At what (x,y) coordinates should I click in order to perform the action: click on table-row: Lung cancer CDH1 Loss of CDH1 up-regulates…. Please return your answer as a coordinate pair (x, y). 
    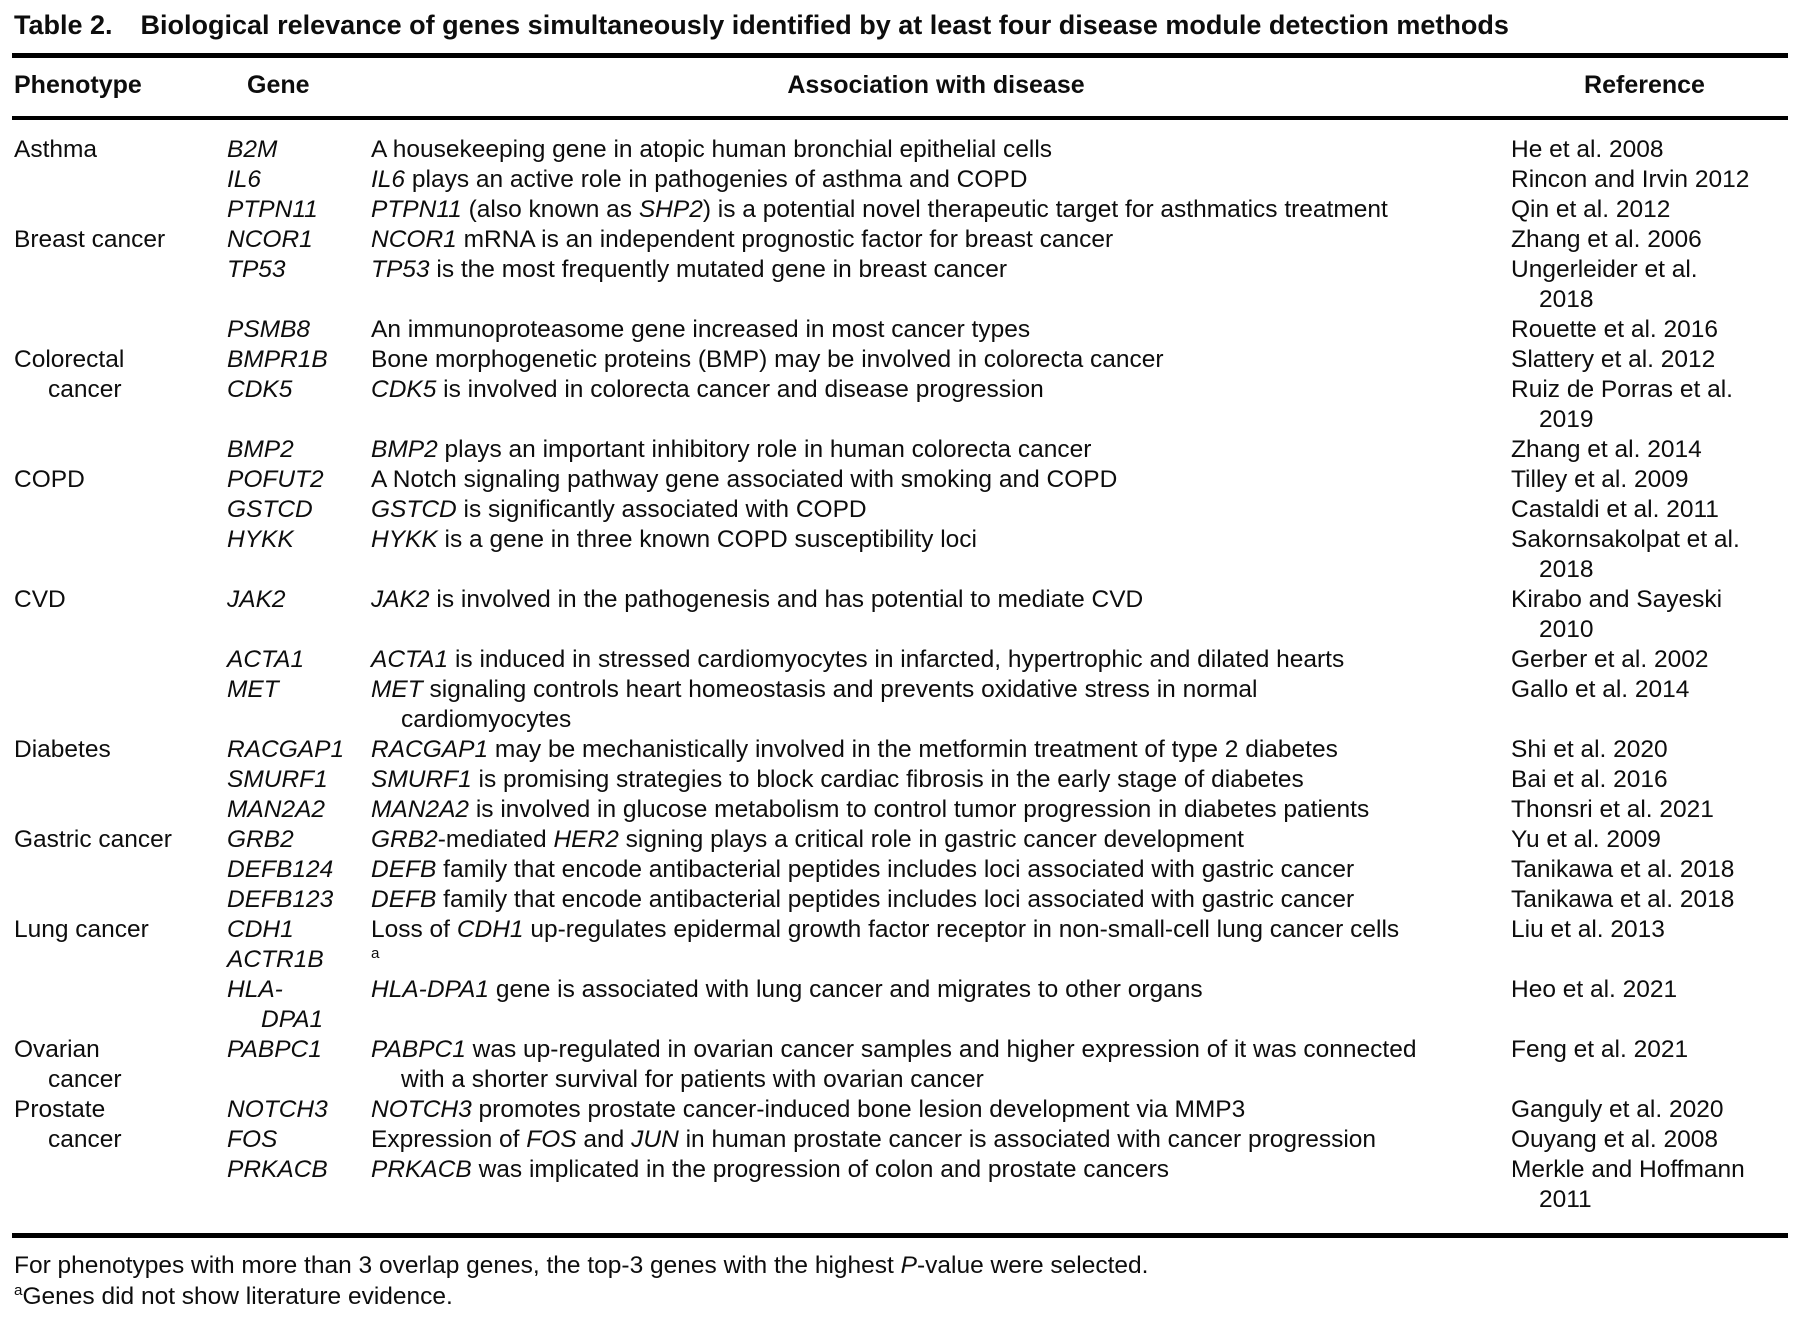
    Looking at the image, I should click on (900, 930).